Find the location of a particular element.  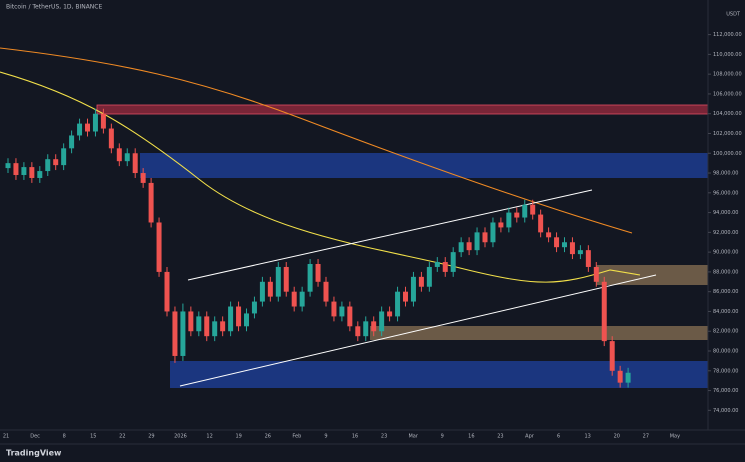

x-tick-label: May is located at coordinates (675, 437).